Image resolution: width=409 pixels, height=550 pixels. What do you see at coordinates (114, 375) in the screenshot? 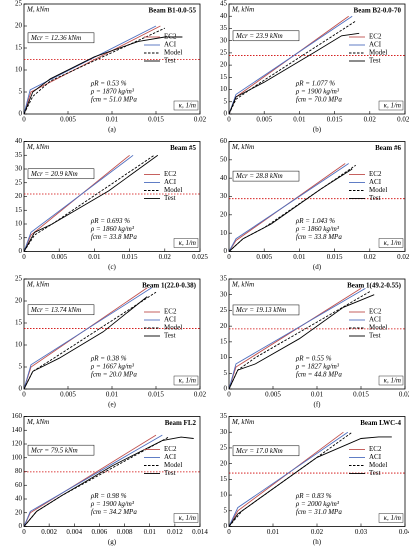
I see `parameter-text: fcm = 20.0 MPa` at bounding box center [114, 375].